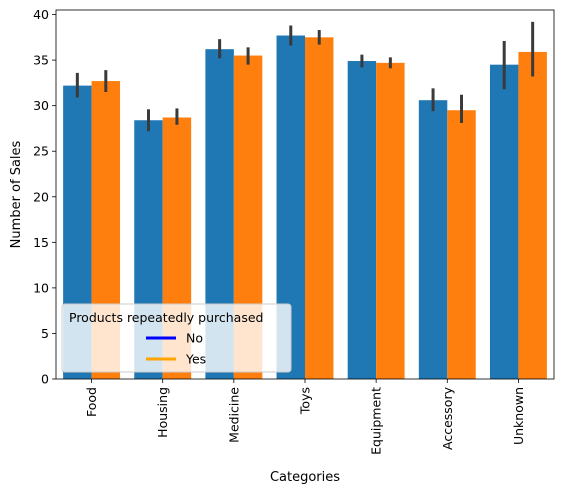  I want to click on y-axis-label: Number of Sales, so click(16, 194).